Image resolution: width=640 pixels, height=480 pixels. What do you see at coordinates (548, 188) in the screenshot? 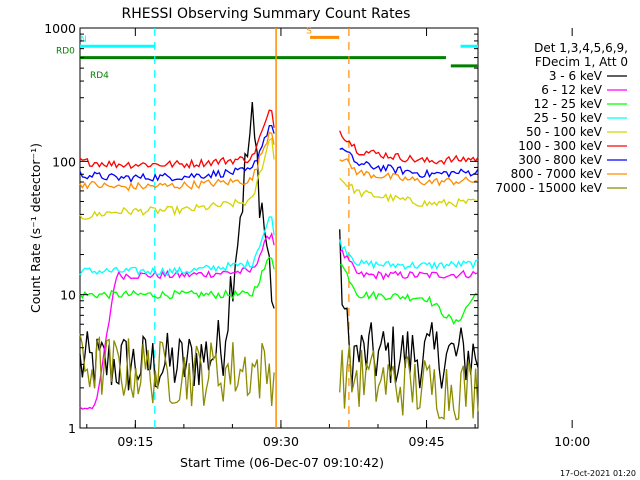
I see `legend-label-7000-15000-kev: 7000 - 15000 keV` at bounding box center [548, 188].